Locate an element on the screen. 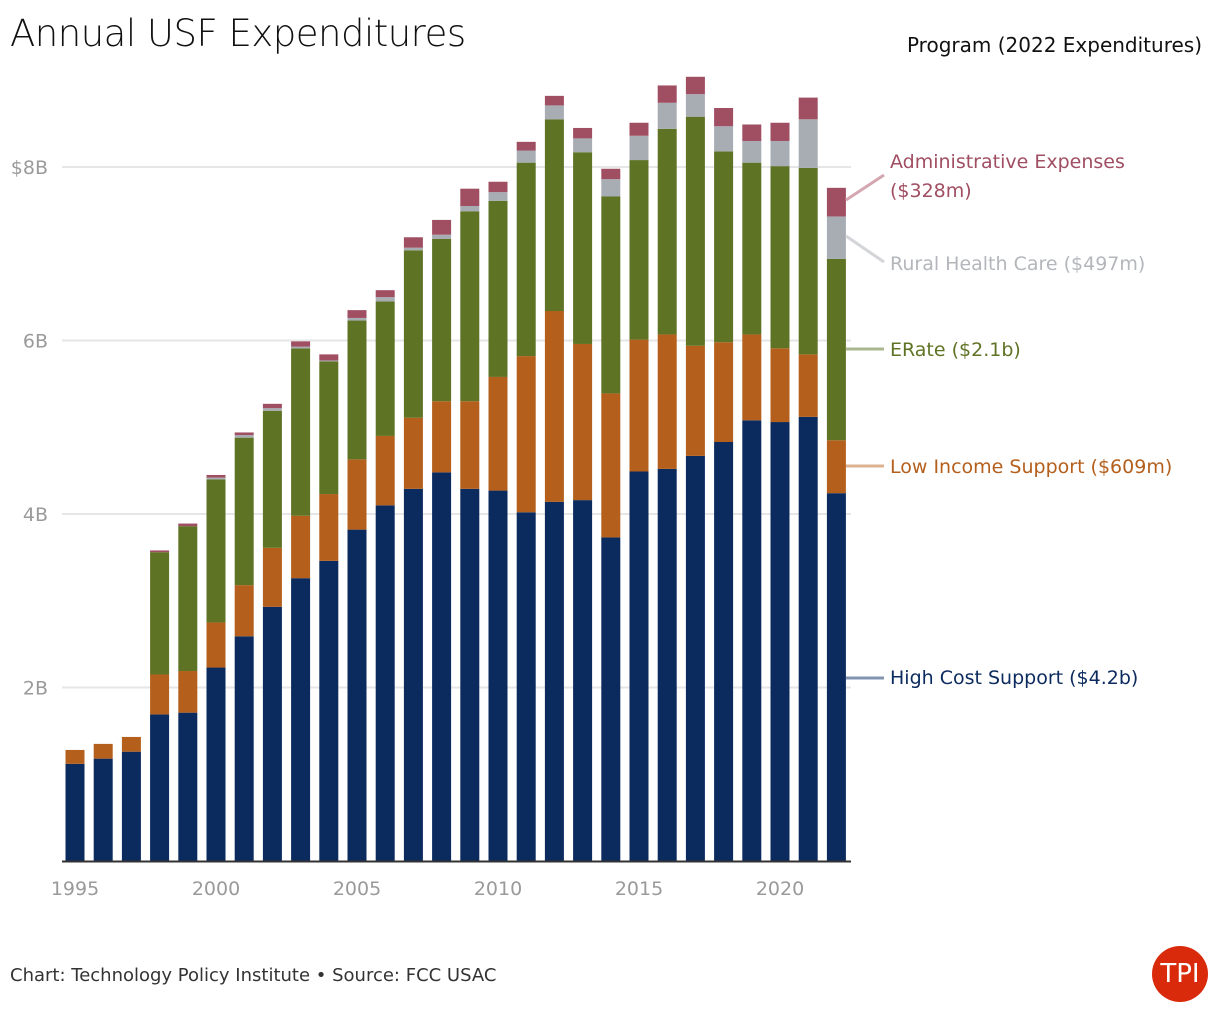 The height and width of the screenshot is (1020, 1220). bar-2022 is located at coordinates (836, 524).